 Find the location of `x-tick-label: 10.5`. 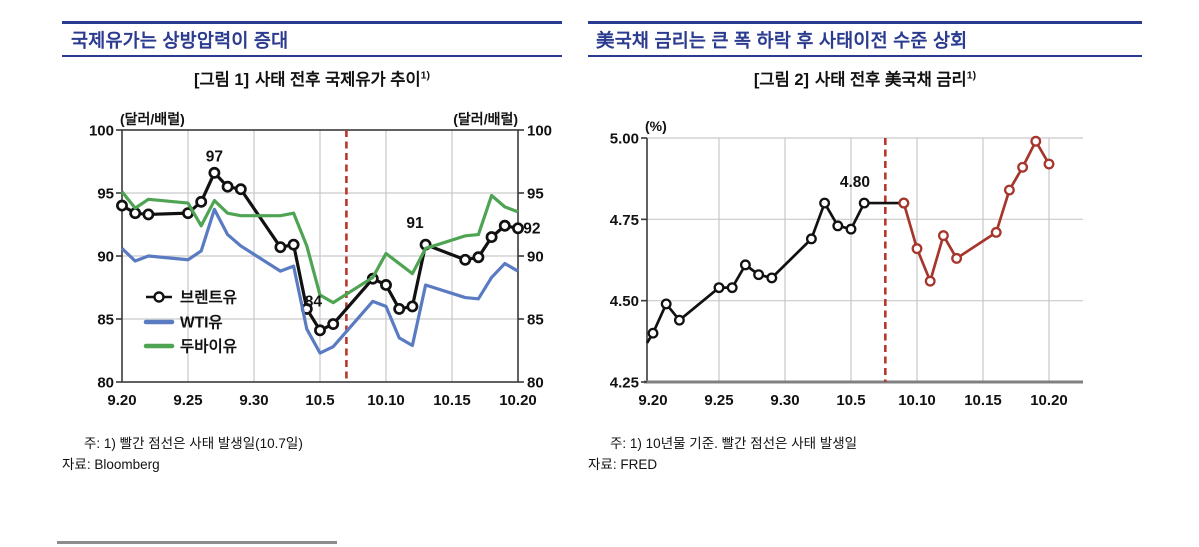

x-tick-label: 10.5 is located at coordinates (319, 400).